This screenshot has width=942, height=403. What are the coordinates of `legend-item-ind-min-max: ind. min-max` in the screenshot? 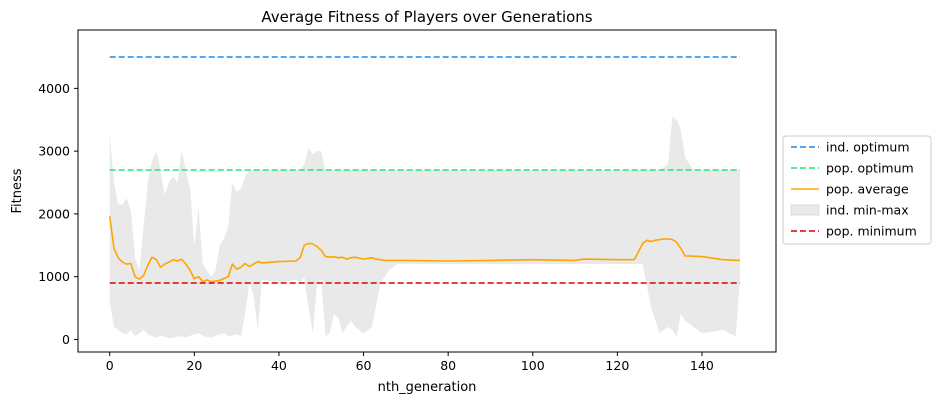 It's located at (849, 210).